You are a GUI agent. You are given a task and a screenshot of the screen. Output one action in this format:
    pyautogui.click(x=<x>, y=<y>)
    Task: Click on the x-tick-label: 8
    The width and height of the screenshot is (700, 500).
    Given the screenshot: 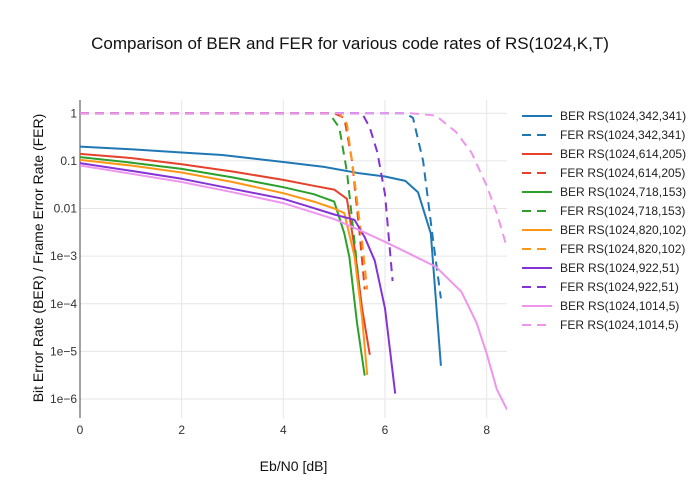 What is the action you would take?
    pyautogui.click(x=486, y=430)
    